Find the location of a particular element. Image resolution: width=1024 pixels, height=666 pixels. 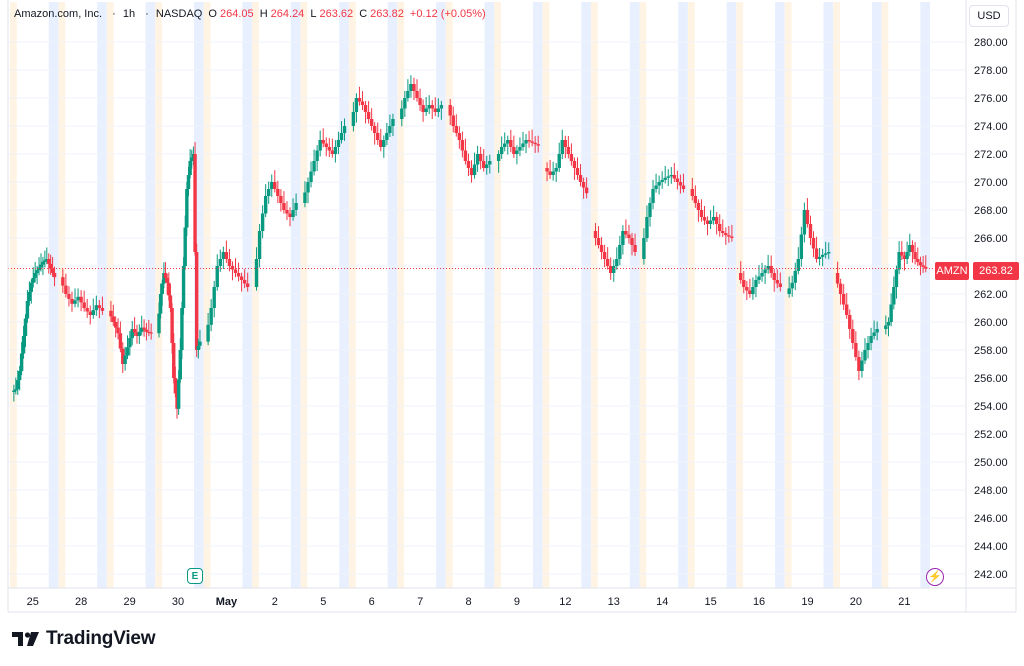

currency-button: USD is located at coordinates (989, 16).